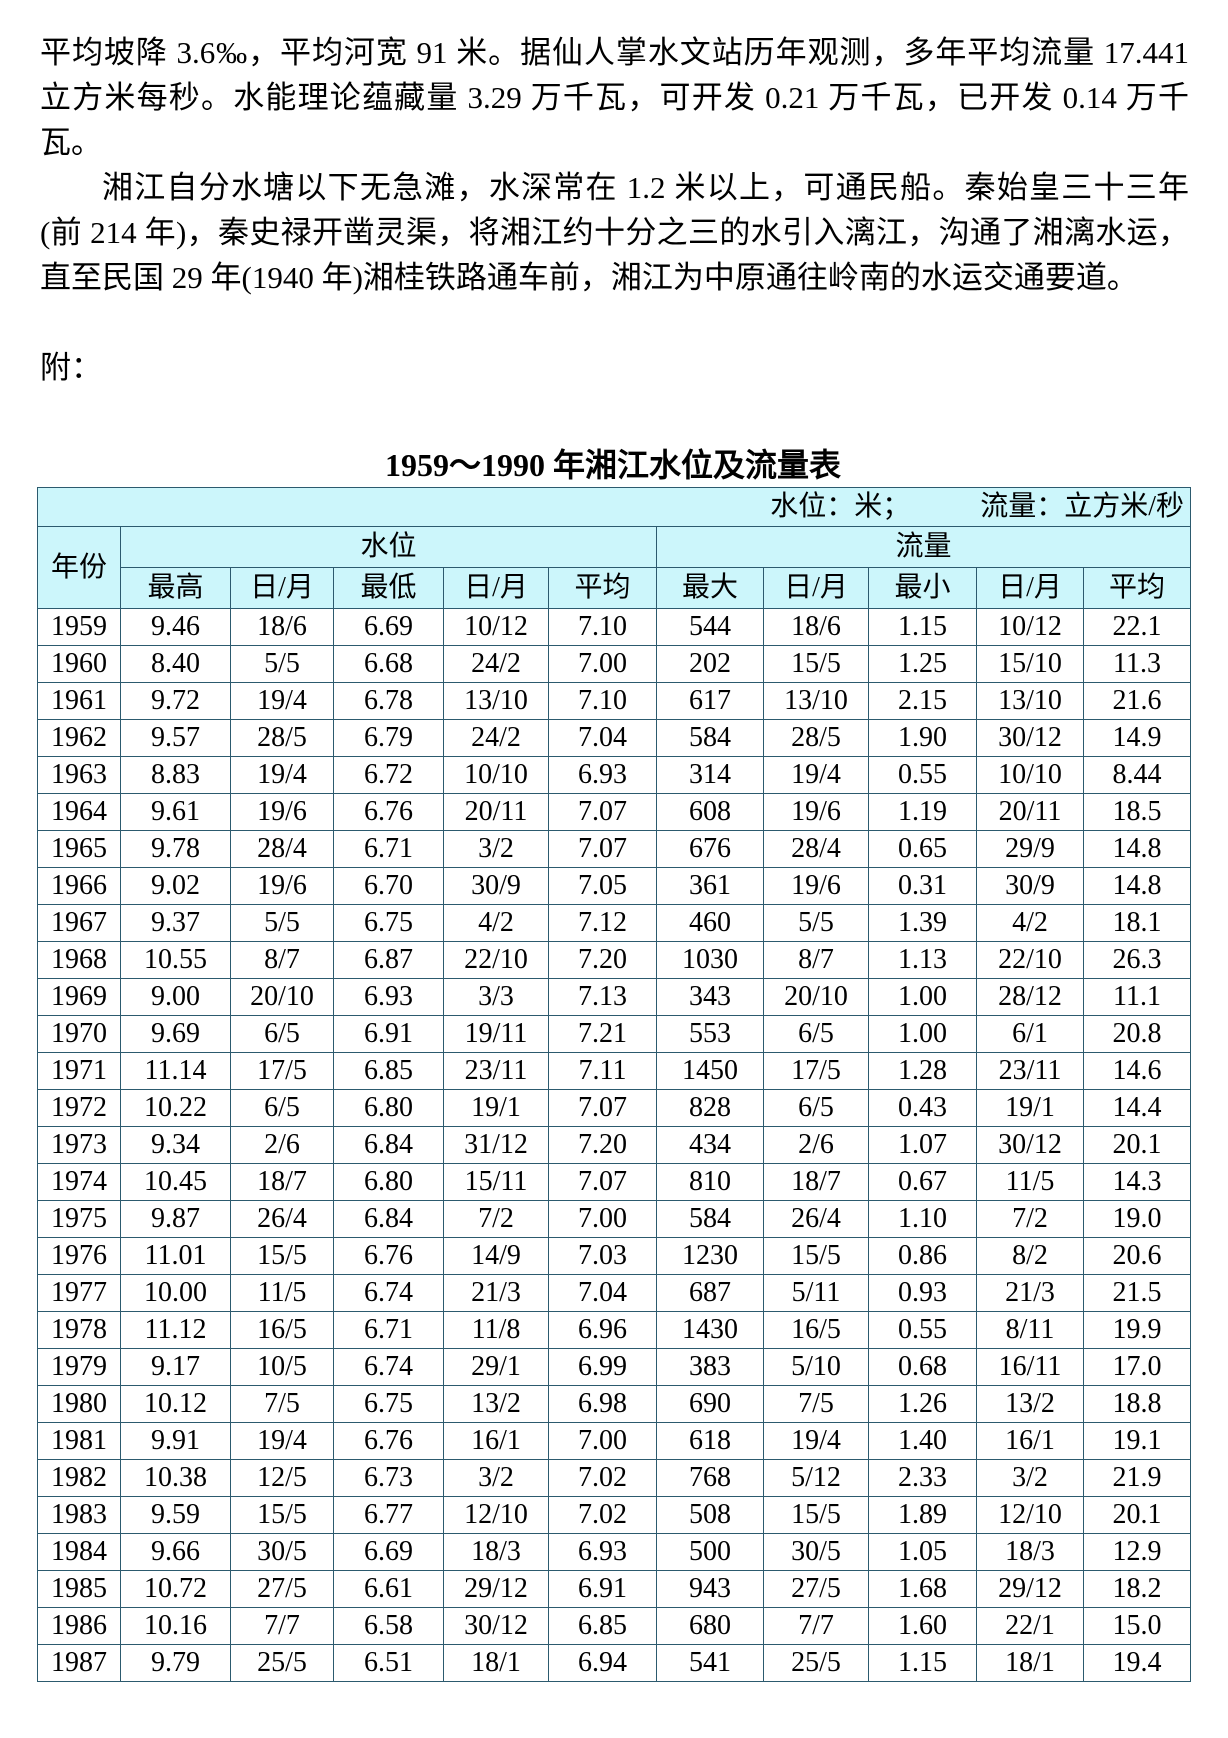  Describe the element at coordinates (388, 1108) in the screenshot. I see `table-cell: 6.80` at that location.